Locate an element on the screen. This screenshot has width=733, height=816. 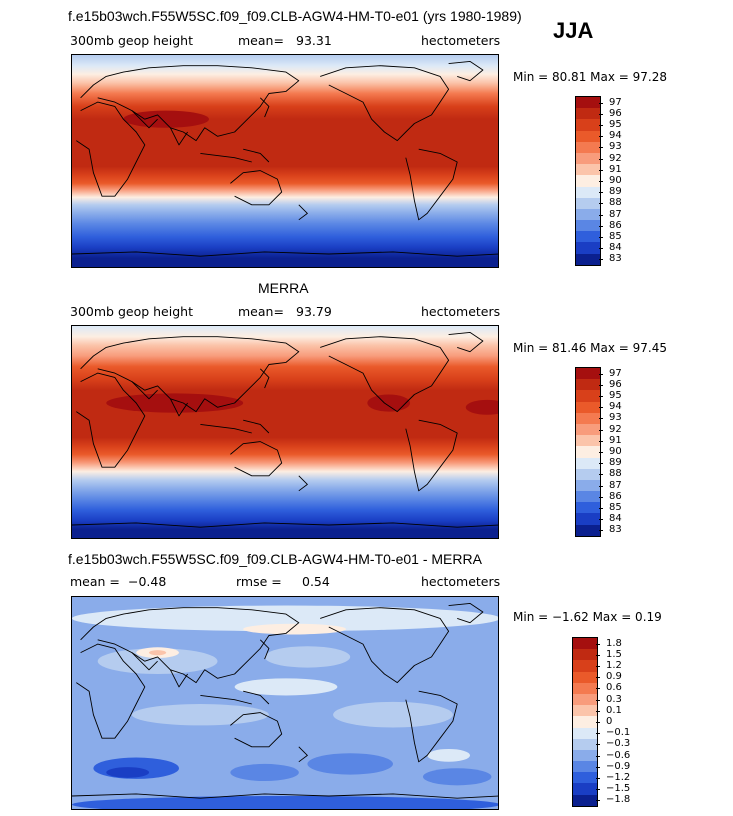
colorbar-label: −1.2 is located at coordinates (618, 777).